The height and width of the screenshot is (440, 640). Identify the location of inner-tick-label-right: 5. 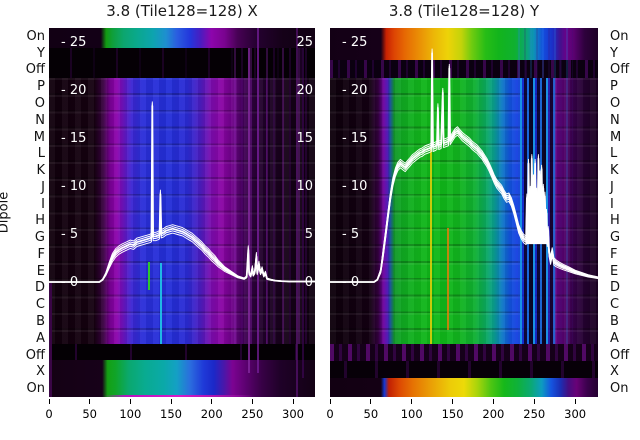
(308, 234).